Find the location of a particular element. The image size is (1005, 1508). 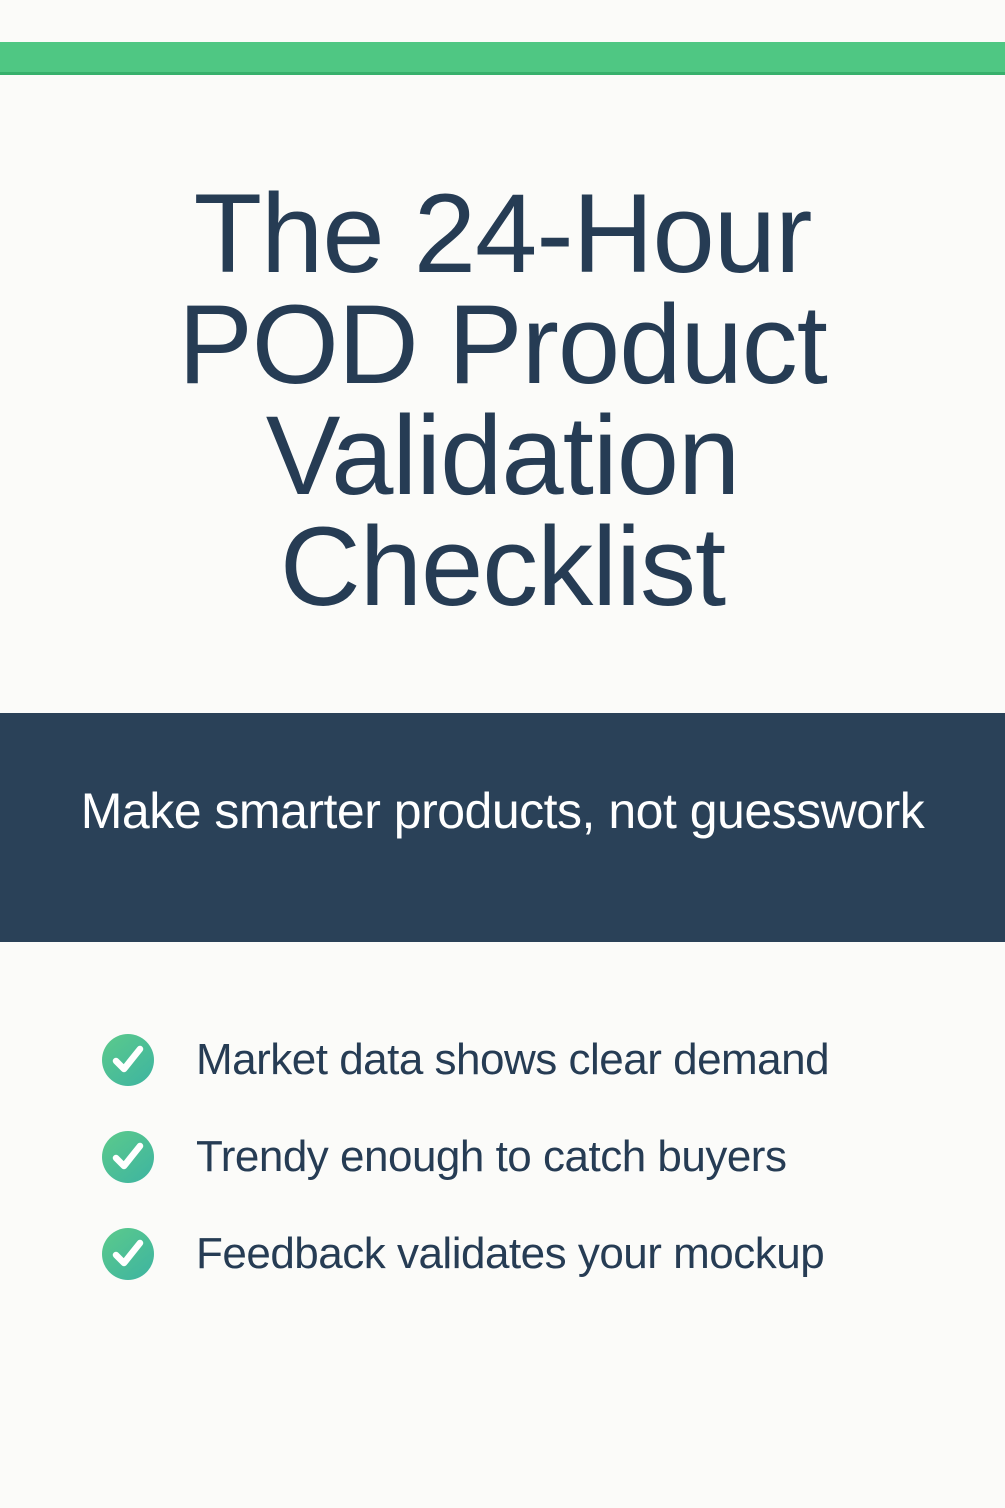

title-line: The 24-Hour is located at coordinates (503, 233).